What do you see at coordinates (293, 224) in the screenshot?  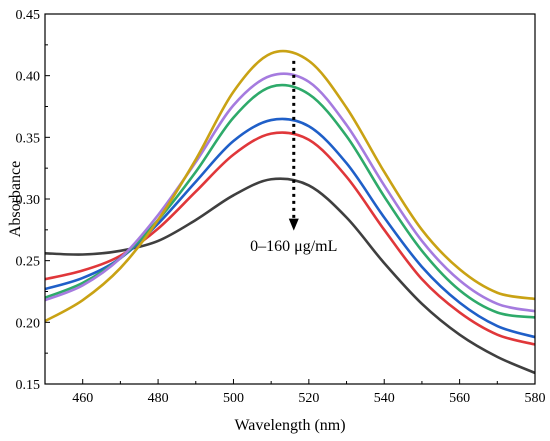 I see `annotation-arrowhead` at bounding box center [293, 224].